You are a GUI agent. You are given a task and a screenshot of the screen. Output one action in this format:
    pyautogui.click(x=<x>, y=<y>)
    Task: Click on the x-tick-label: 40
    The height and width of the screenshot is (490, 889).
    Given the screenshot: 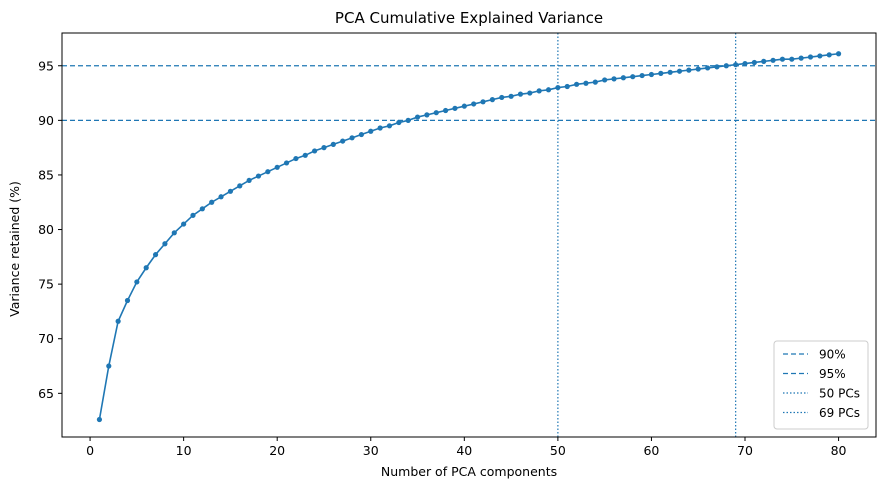 What is the action you would take?
    pyautogui.click(x=464, y=450)
    